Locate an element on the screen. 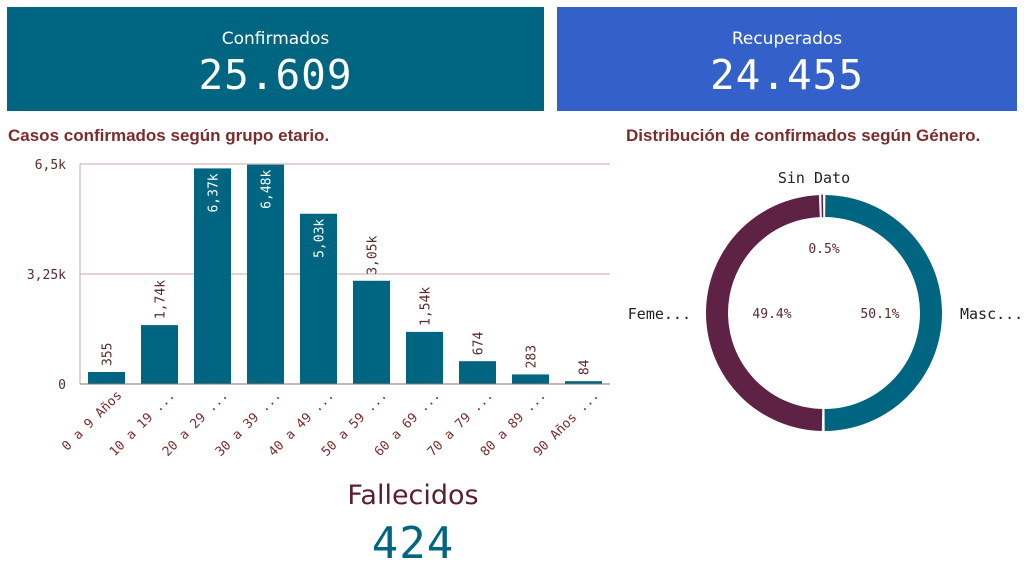 The height and width of the screenshot is (569, 1024). y-tick-label: 3,25k is located at coordinates (46, 275).